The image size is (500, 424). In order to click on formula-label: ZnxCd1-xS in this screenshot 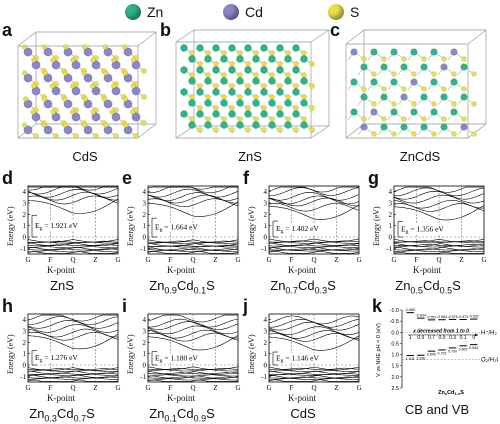, I will do `click(451, 393)`.